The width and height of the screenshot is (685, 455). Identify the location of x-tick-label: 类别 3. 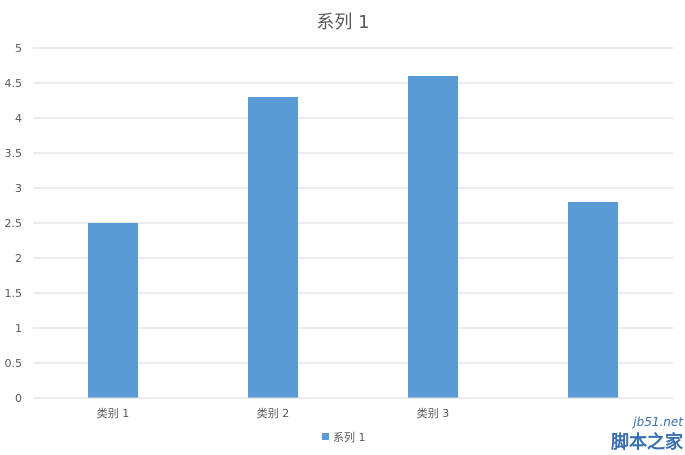
(433, 413).